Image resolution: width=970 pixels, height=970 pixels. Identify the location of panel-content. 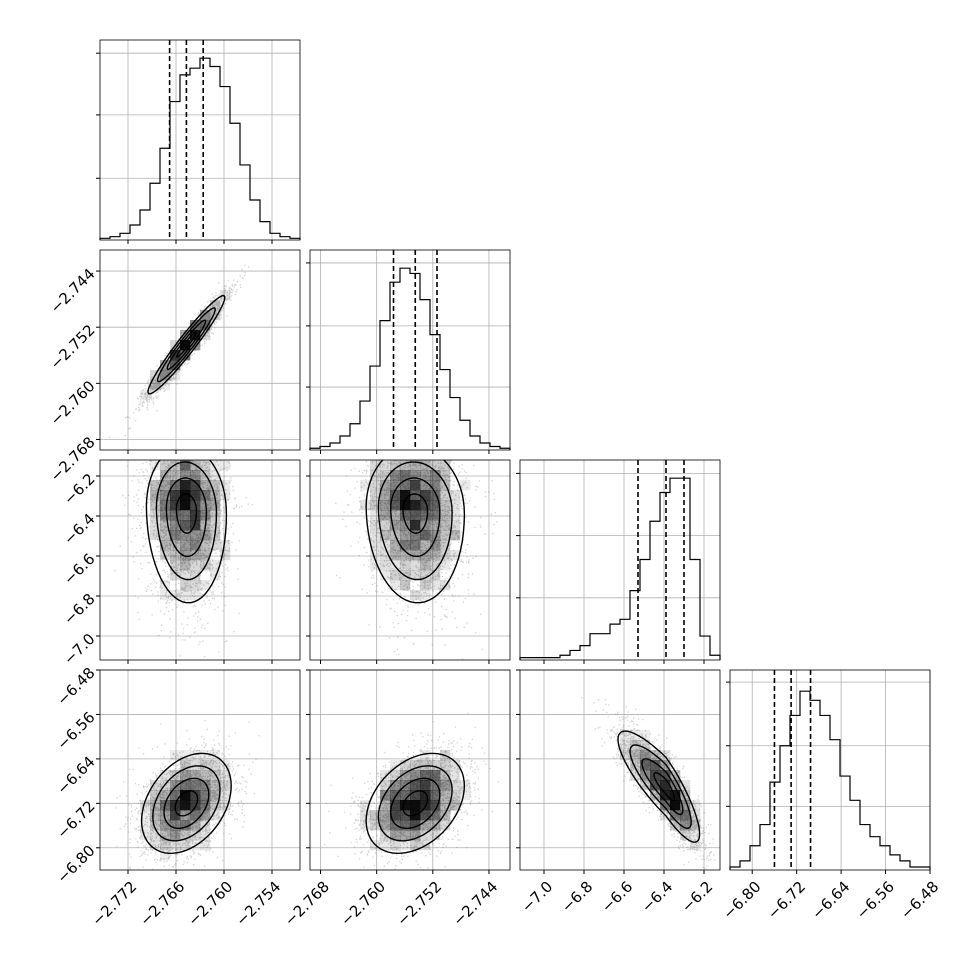
(411, 791).